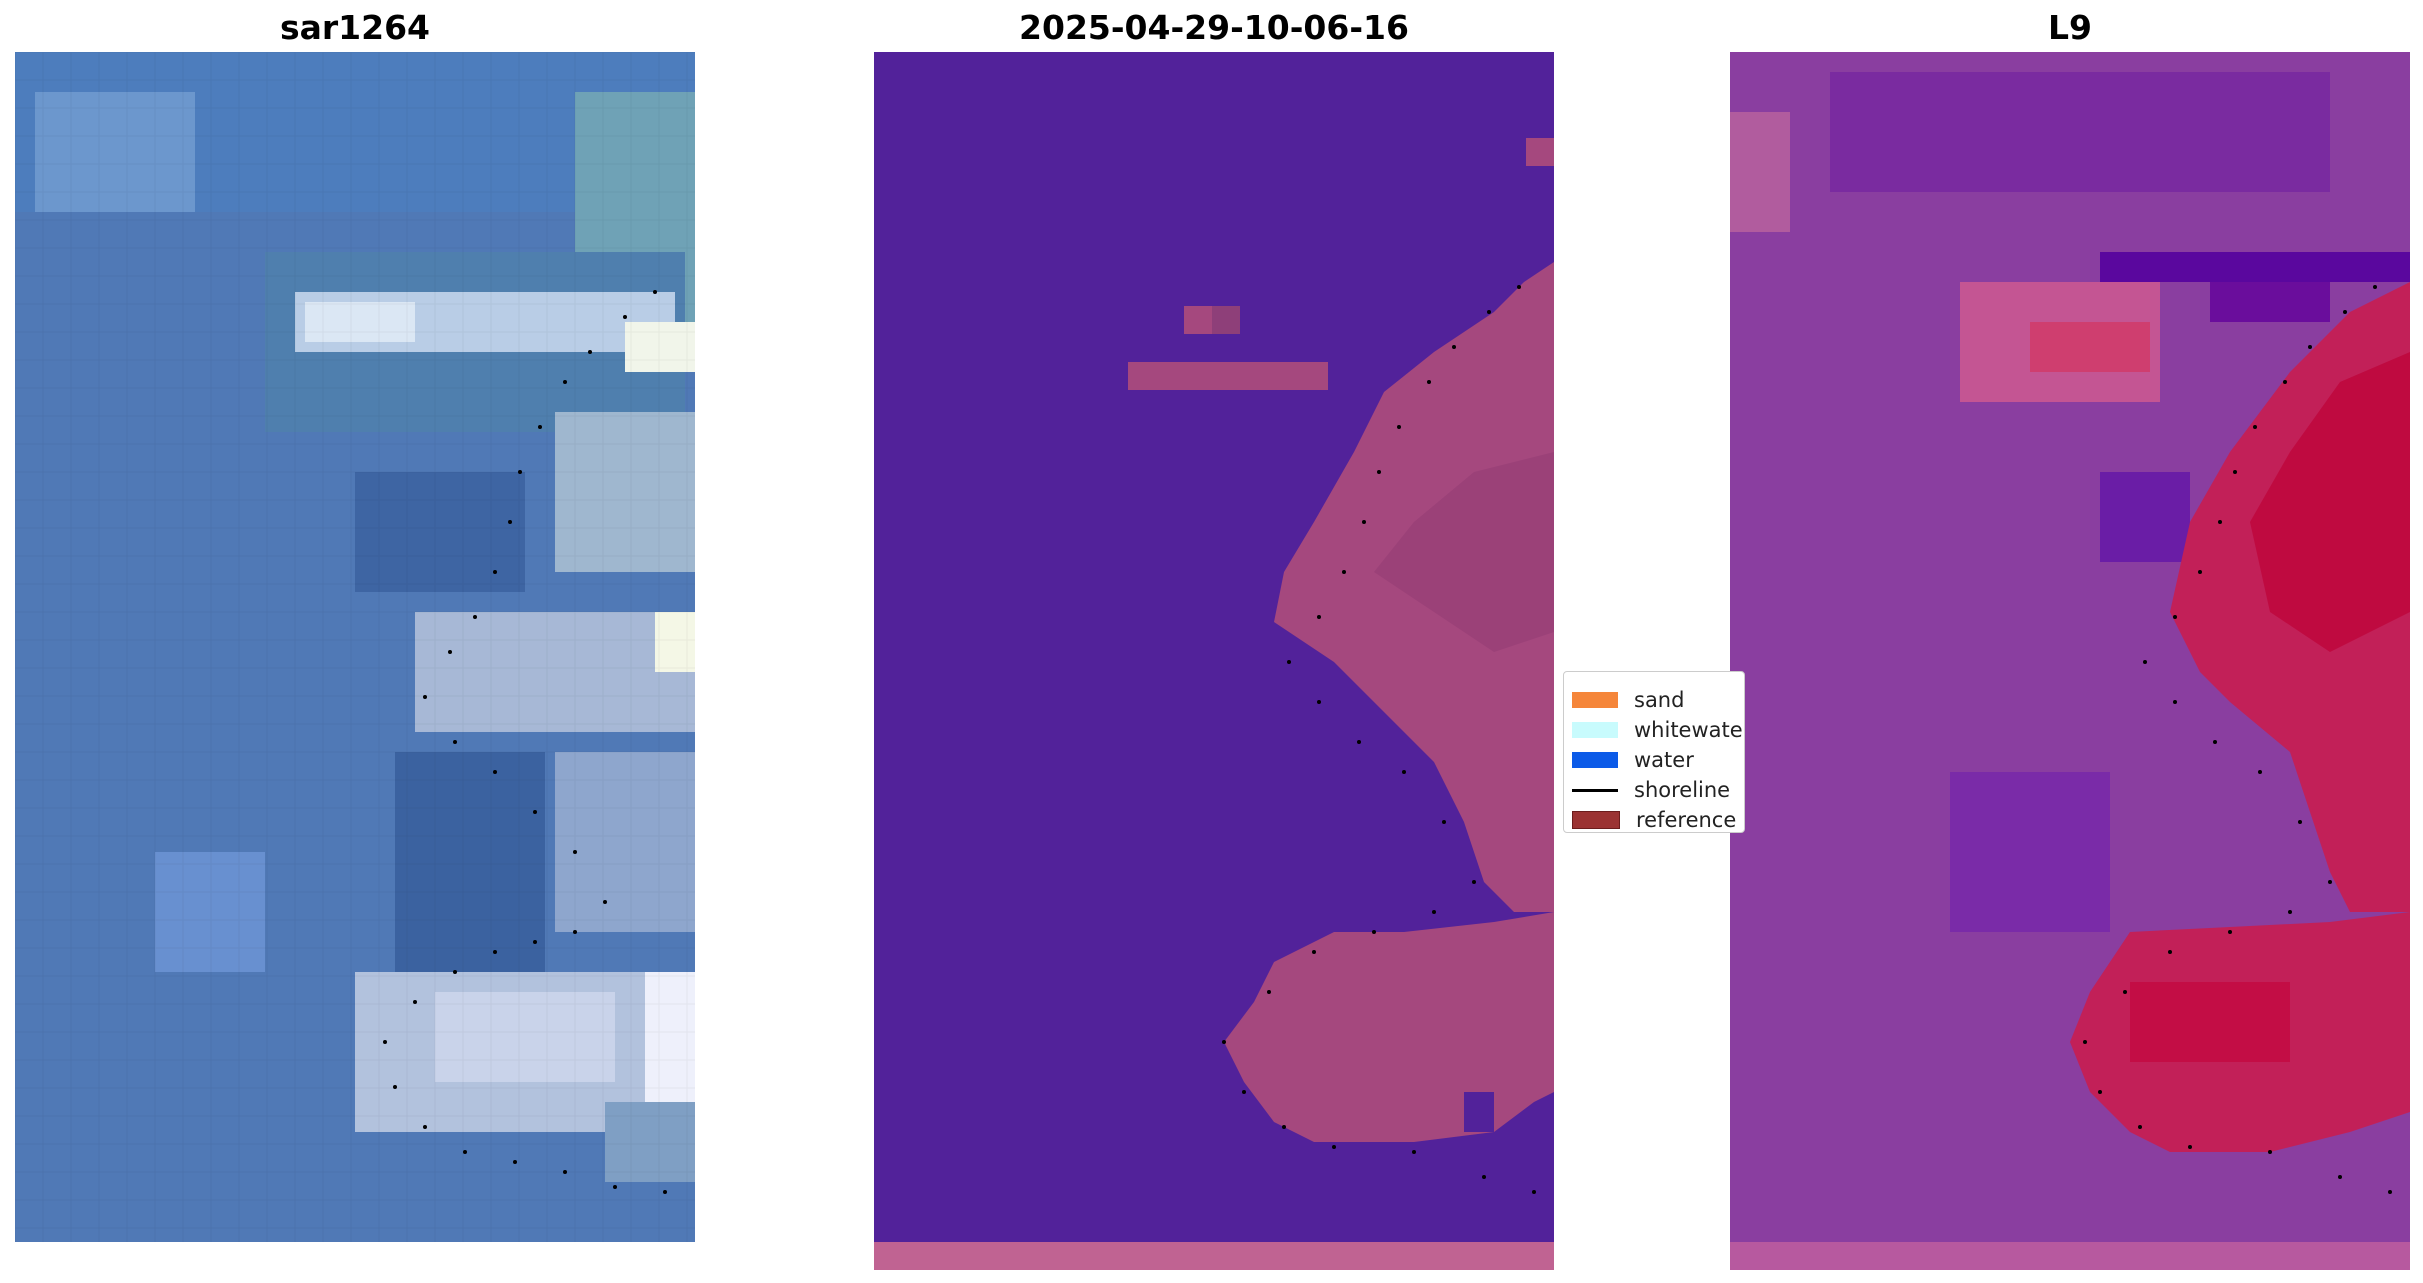  Describe the element at coordinates (1595, 760) in the screenshot. I see `legend-swatch-water` at that location.